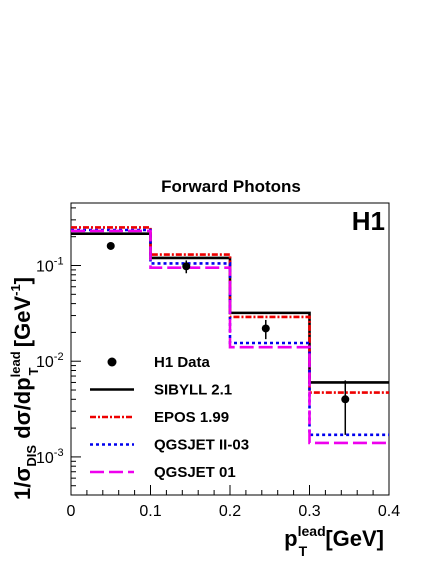  Describe the element at coordinates (201, 445) in the screenshot. I see `legend-label-3: QGSJET II-03` at that location.